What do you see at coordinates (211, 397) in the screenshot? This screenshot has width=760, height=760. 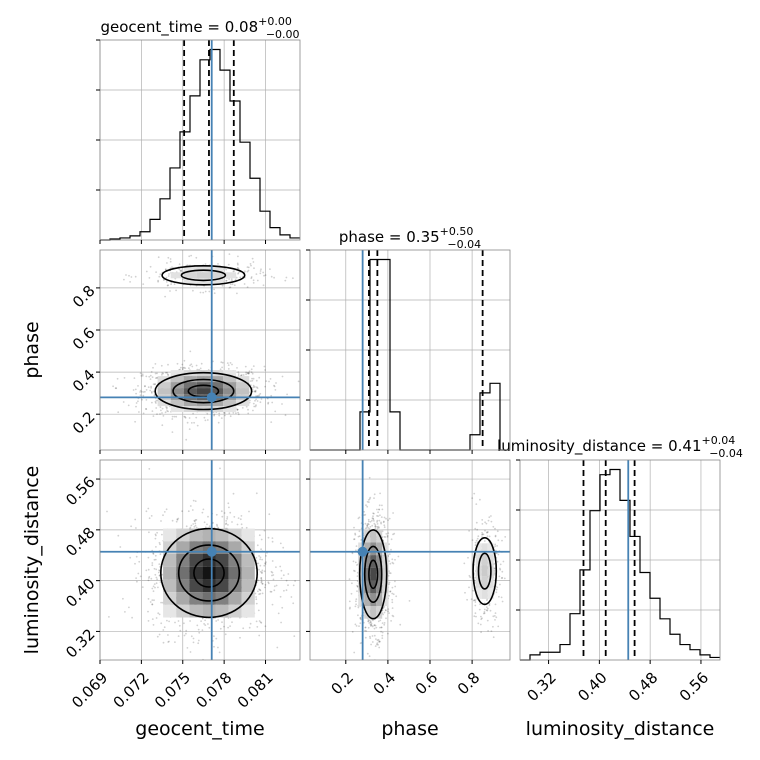 I see `truth-marker` at bounding box center [211, 397].